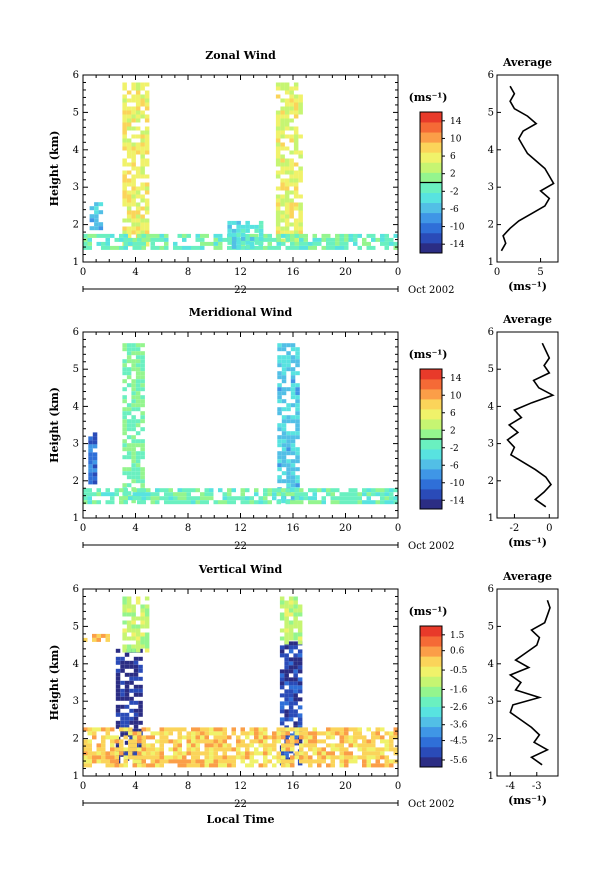 The height and width of the screenshot is (873, 610). I want to click on colorbar-segment, so click(431, 394).